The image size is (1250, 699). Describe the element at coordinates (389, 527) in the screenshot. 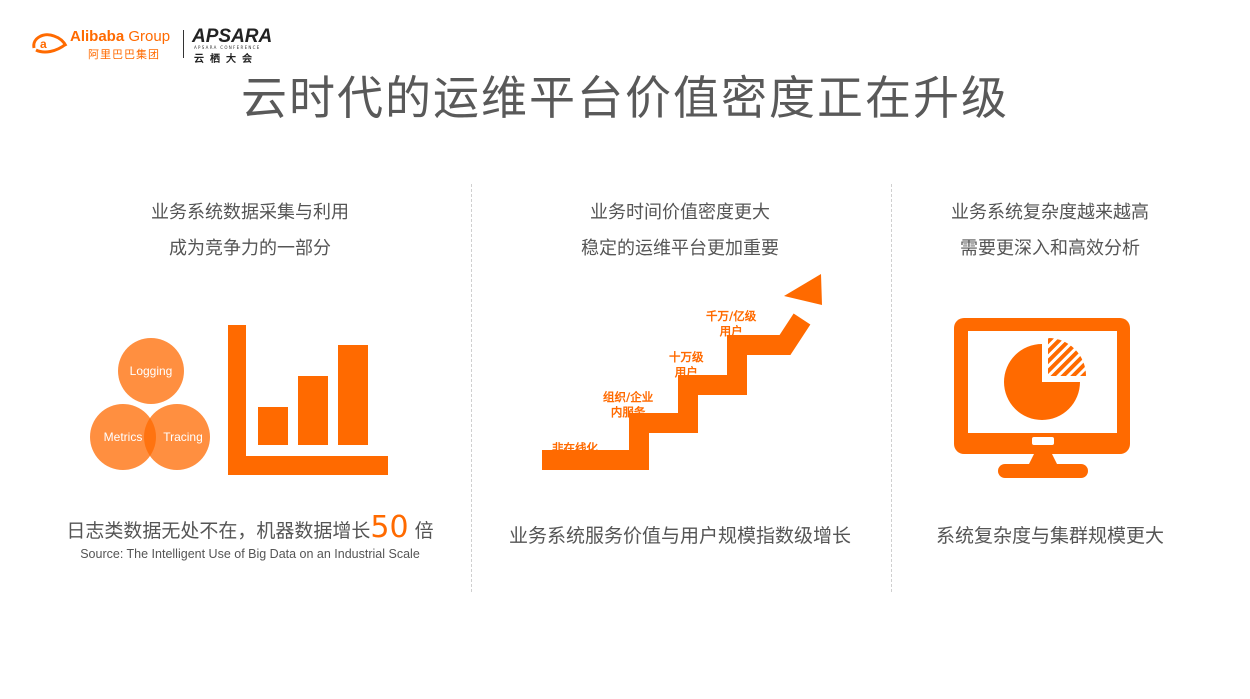

I see `growth-number: 50` at that location.